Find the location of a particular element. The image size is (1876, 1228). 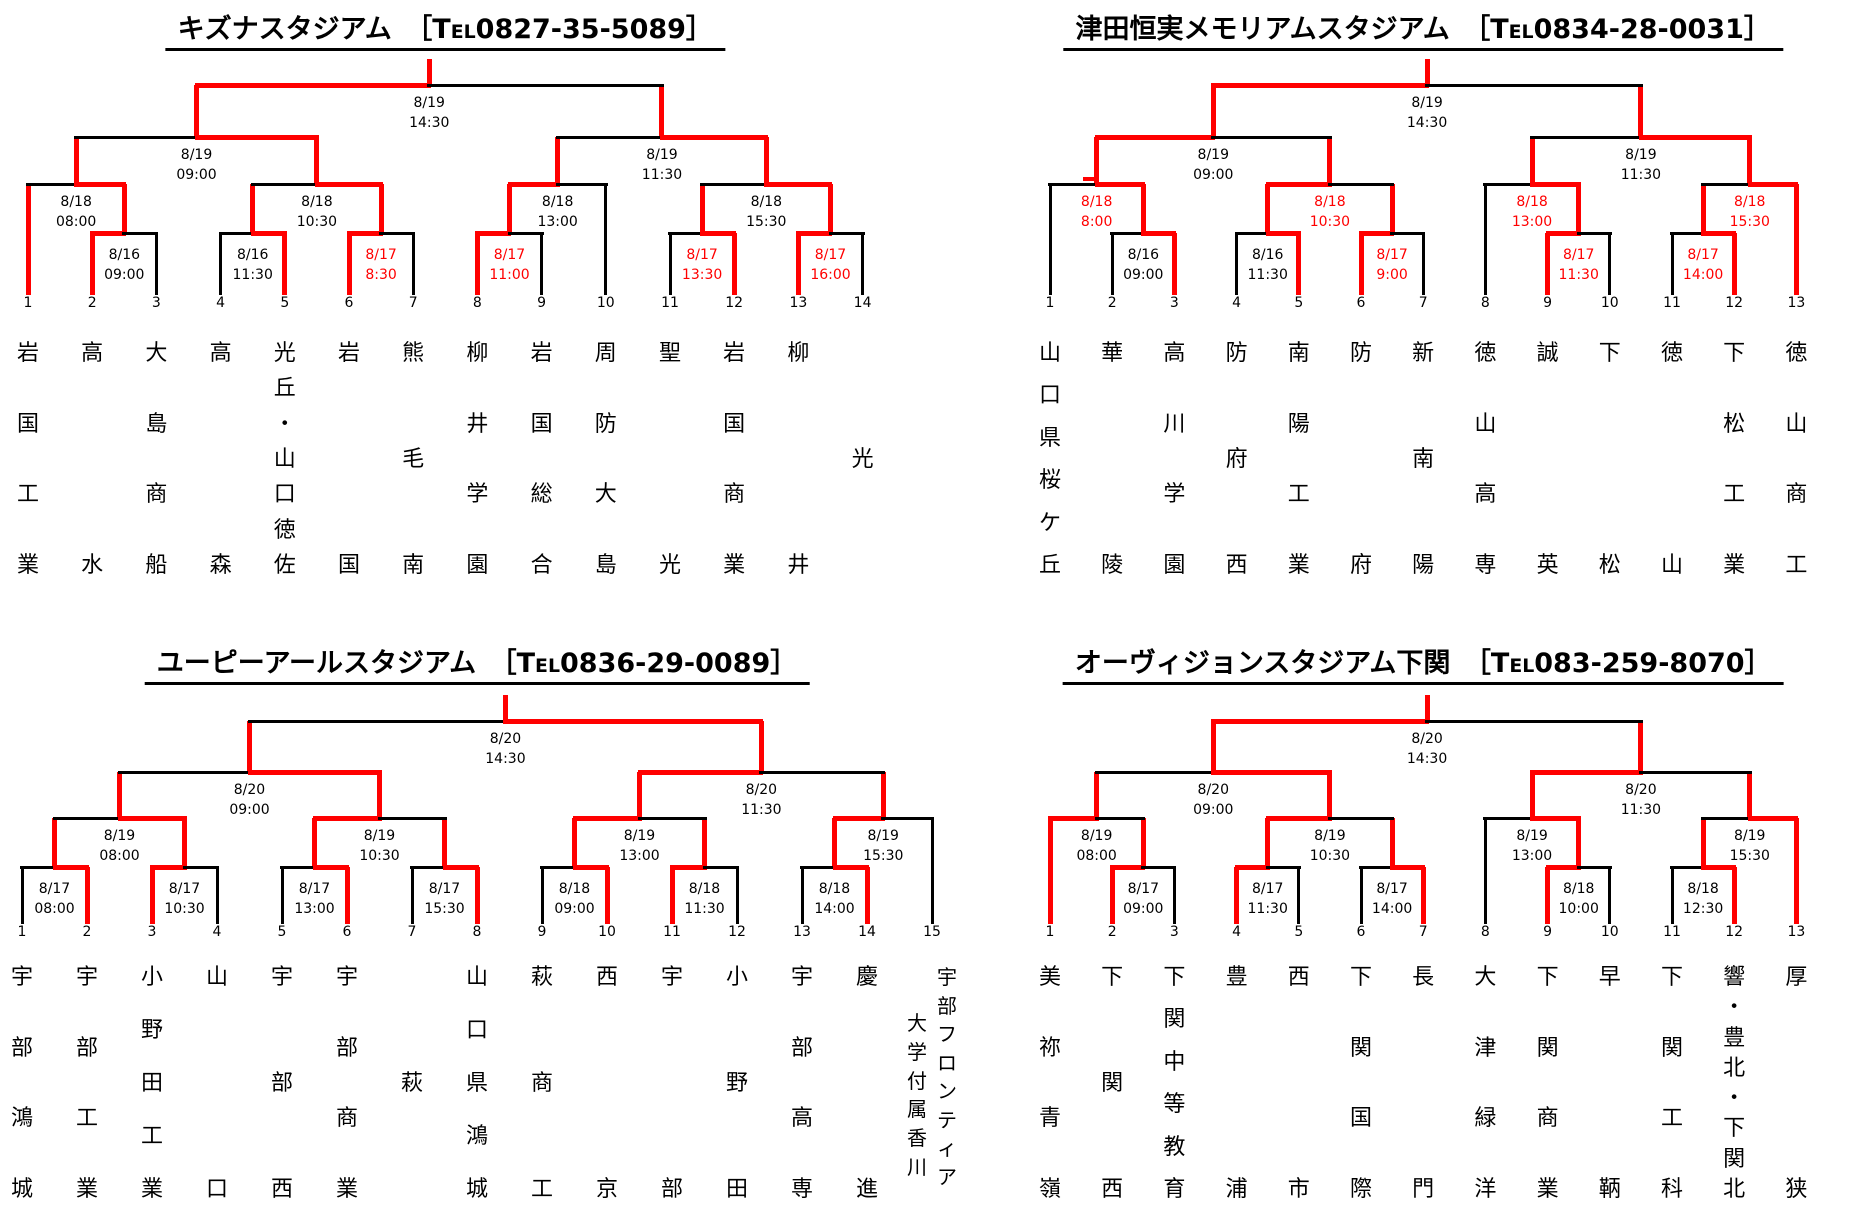

match-date-label: 8/18 is located at coordinates (1096, 202).